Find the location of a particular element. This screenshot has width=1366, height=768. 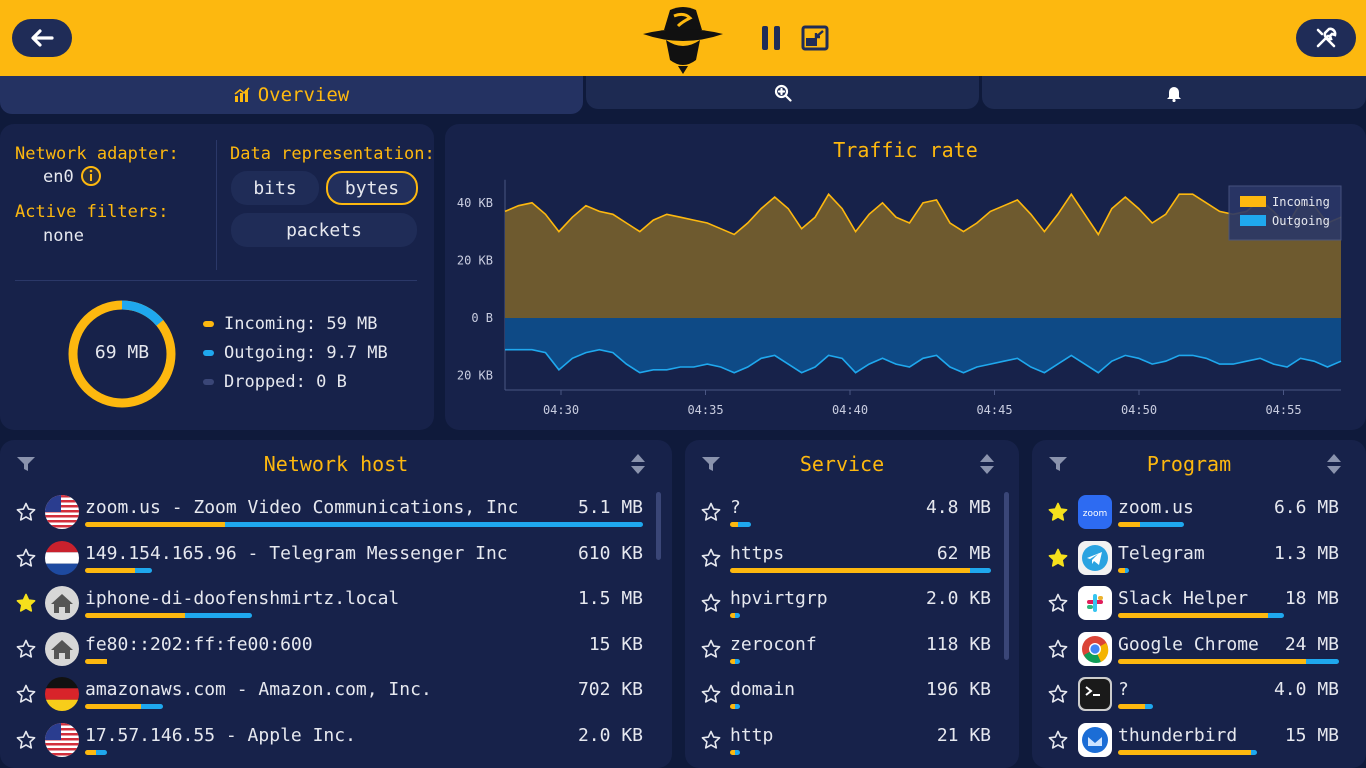

dropped-total: Dropped: 0 B is located at coordinates (275, 382).